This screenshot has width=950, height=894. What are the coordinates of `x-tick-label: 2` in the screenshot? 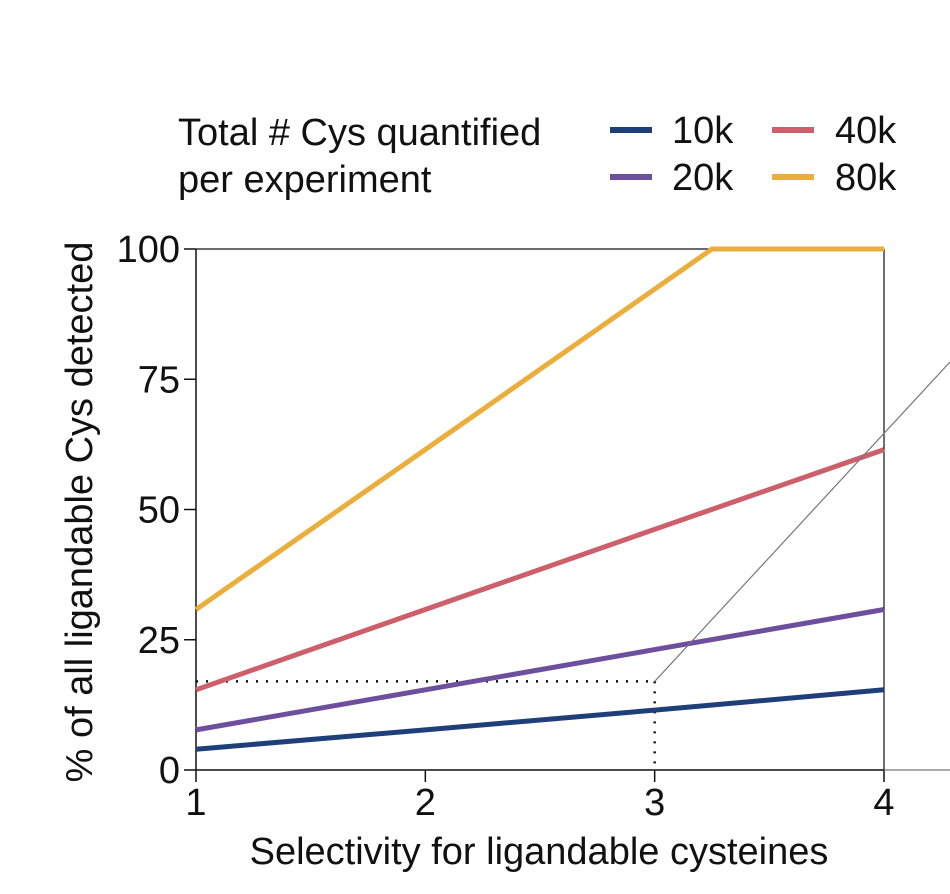 It's located at (425, 803).